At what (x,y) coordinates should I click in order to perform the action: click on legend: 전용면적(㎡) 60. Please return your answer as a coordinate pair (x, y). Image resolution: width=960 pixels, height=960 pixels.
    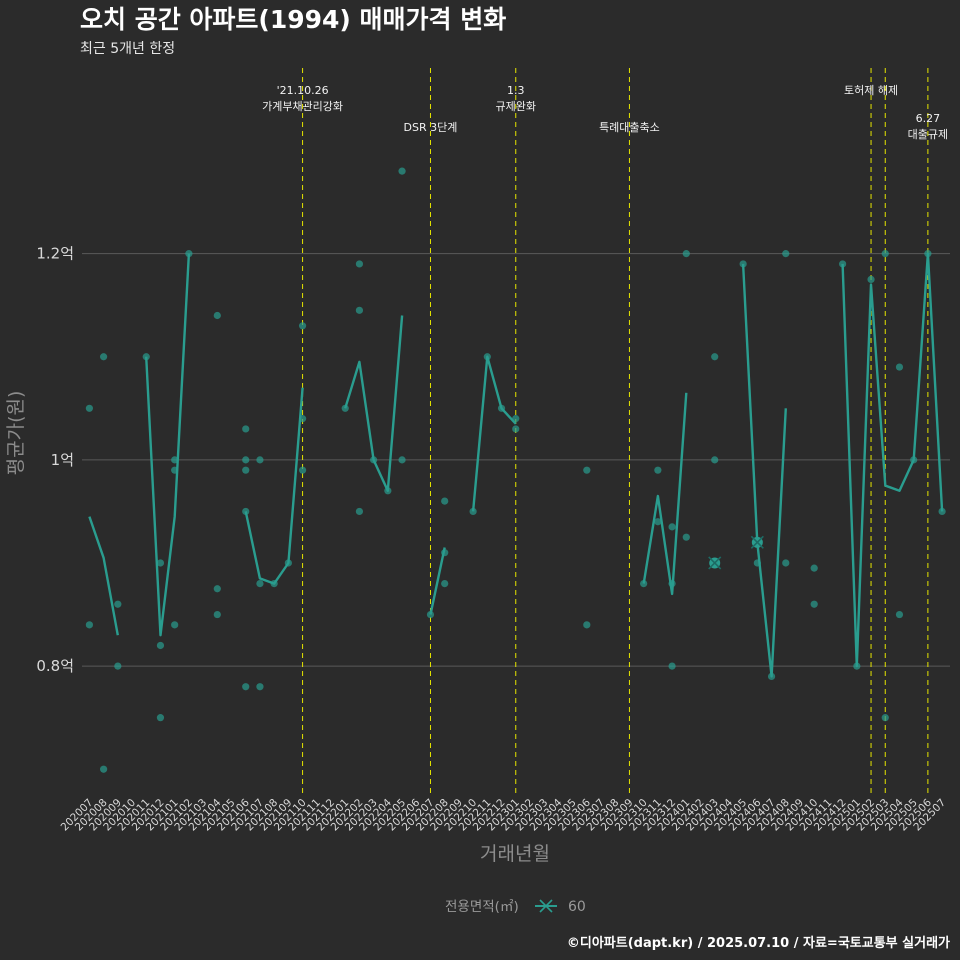
    Looking at the image, I should click on (515, 907).